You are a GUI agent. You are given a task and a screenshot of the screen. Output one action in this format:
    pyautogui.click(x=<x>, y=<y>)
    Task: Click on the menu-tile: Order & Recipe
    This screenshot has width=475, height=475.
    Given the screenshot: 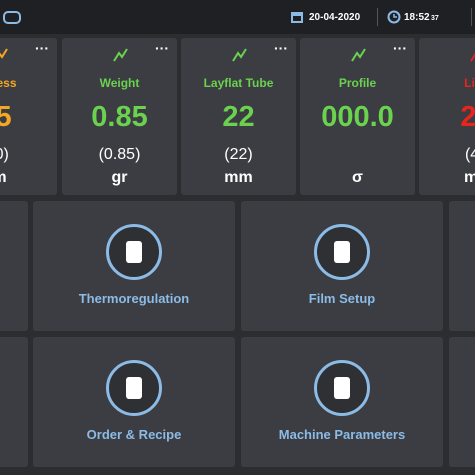 What is the action you would take?
    pyautogui.click(x=134, y=402)
    